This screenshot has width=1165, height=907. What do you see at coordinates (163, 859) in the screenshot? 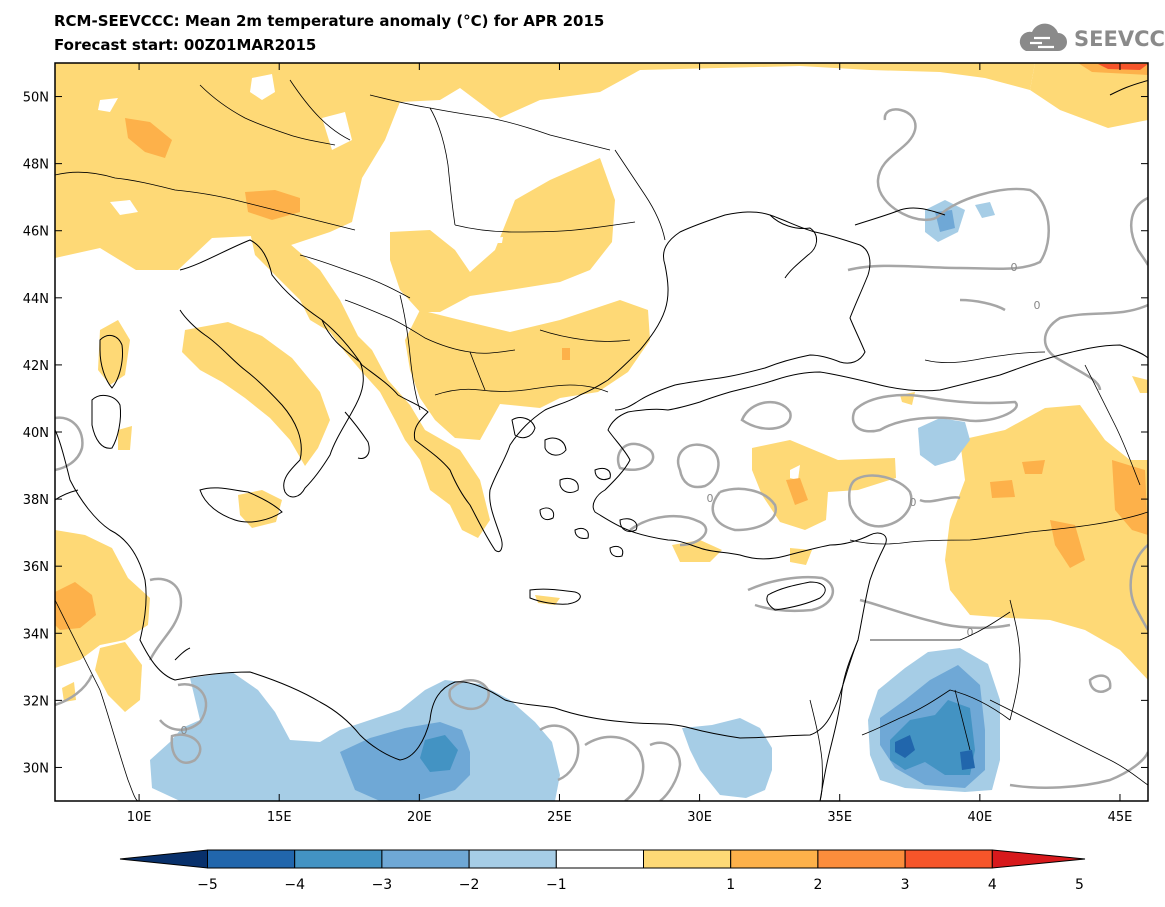
I see `colorbar-min-triangle` at bounding box center [163, 859].